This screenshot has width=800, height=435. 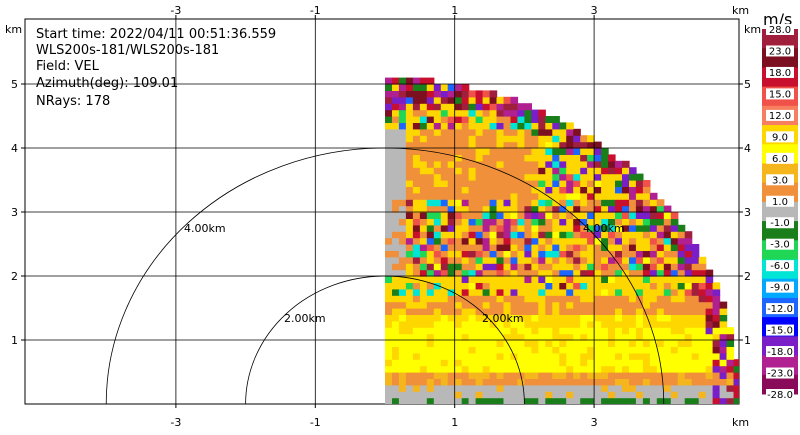 What do you see at coordinates (780, 72) in the screenshot?
I see `colorbar-label-box` at bounding box center [780, 72].